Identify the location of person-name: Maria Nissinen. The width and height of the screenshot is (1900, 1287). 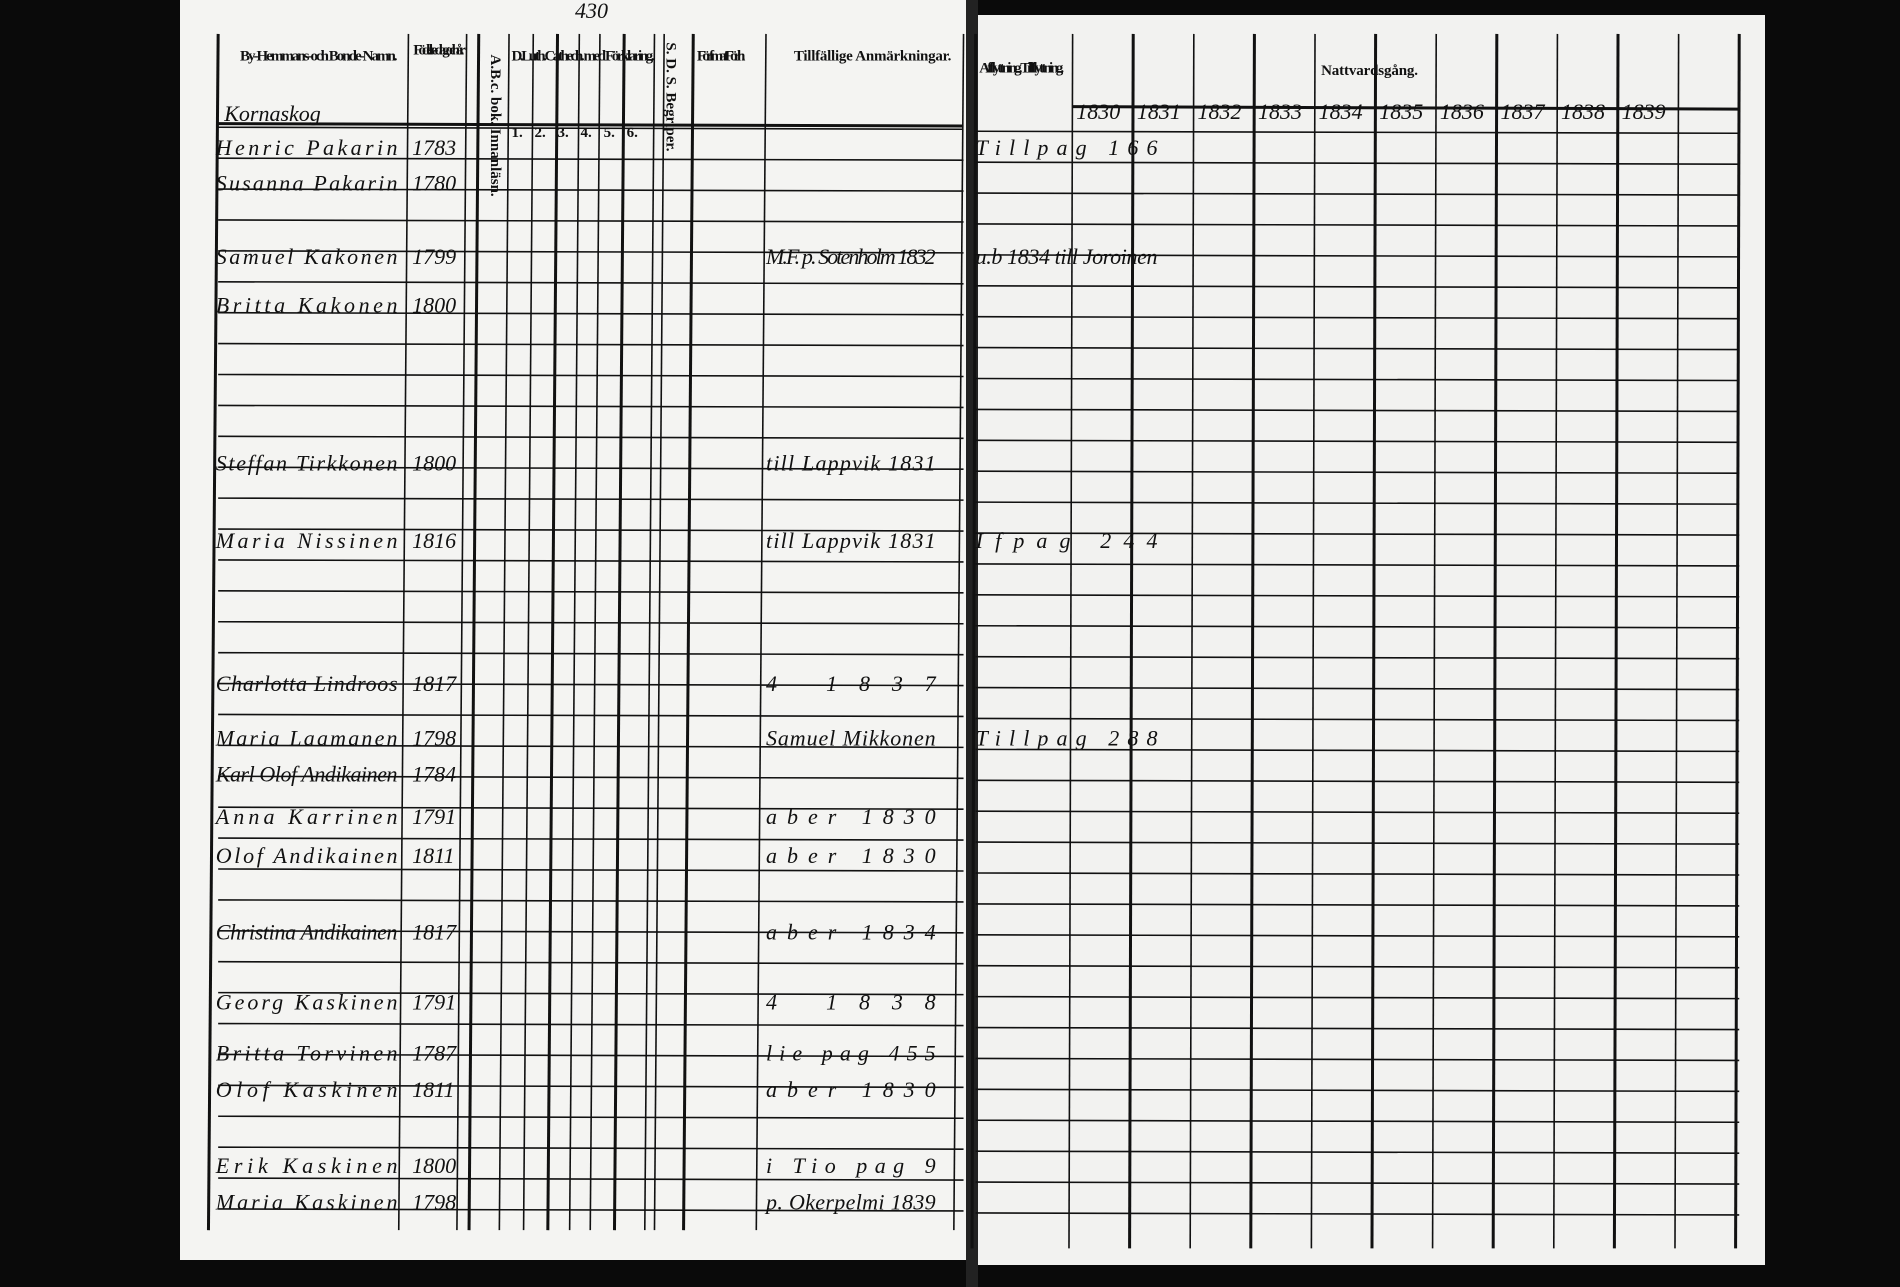
(306, 540).